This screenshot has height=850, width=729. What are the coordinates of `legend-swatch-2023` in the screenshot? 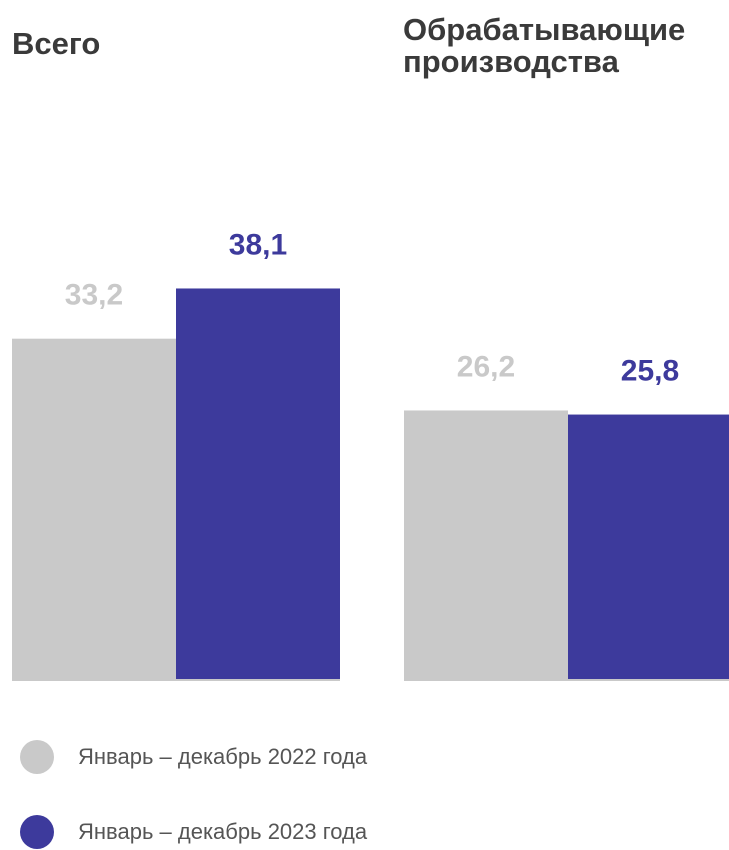 It's located at (37, 832).